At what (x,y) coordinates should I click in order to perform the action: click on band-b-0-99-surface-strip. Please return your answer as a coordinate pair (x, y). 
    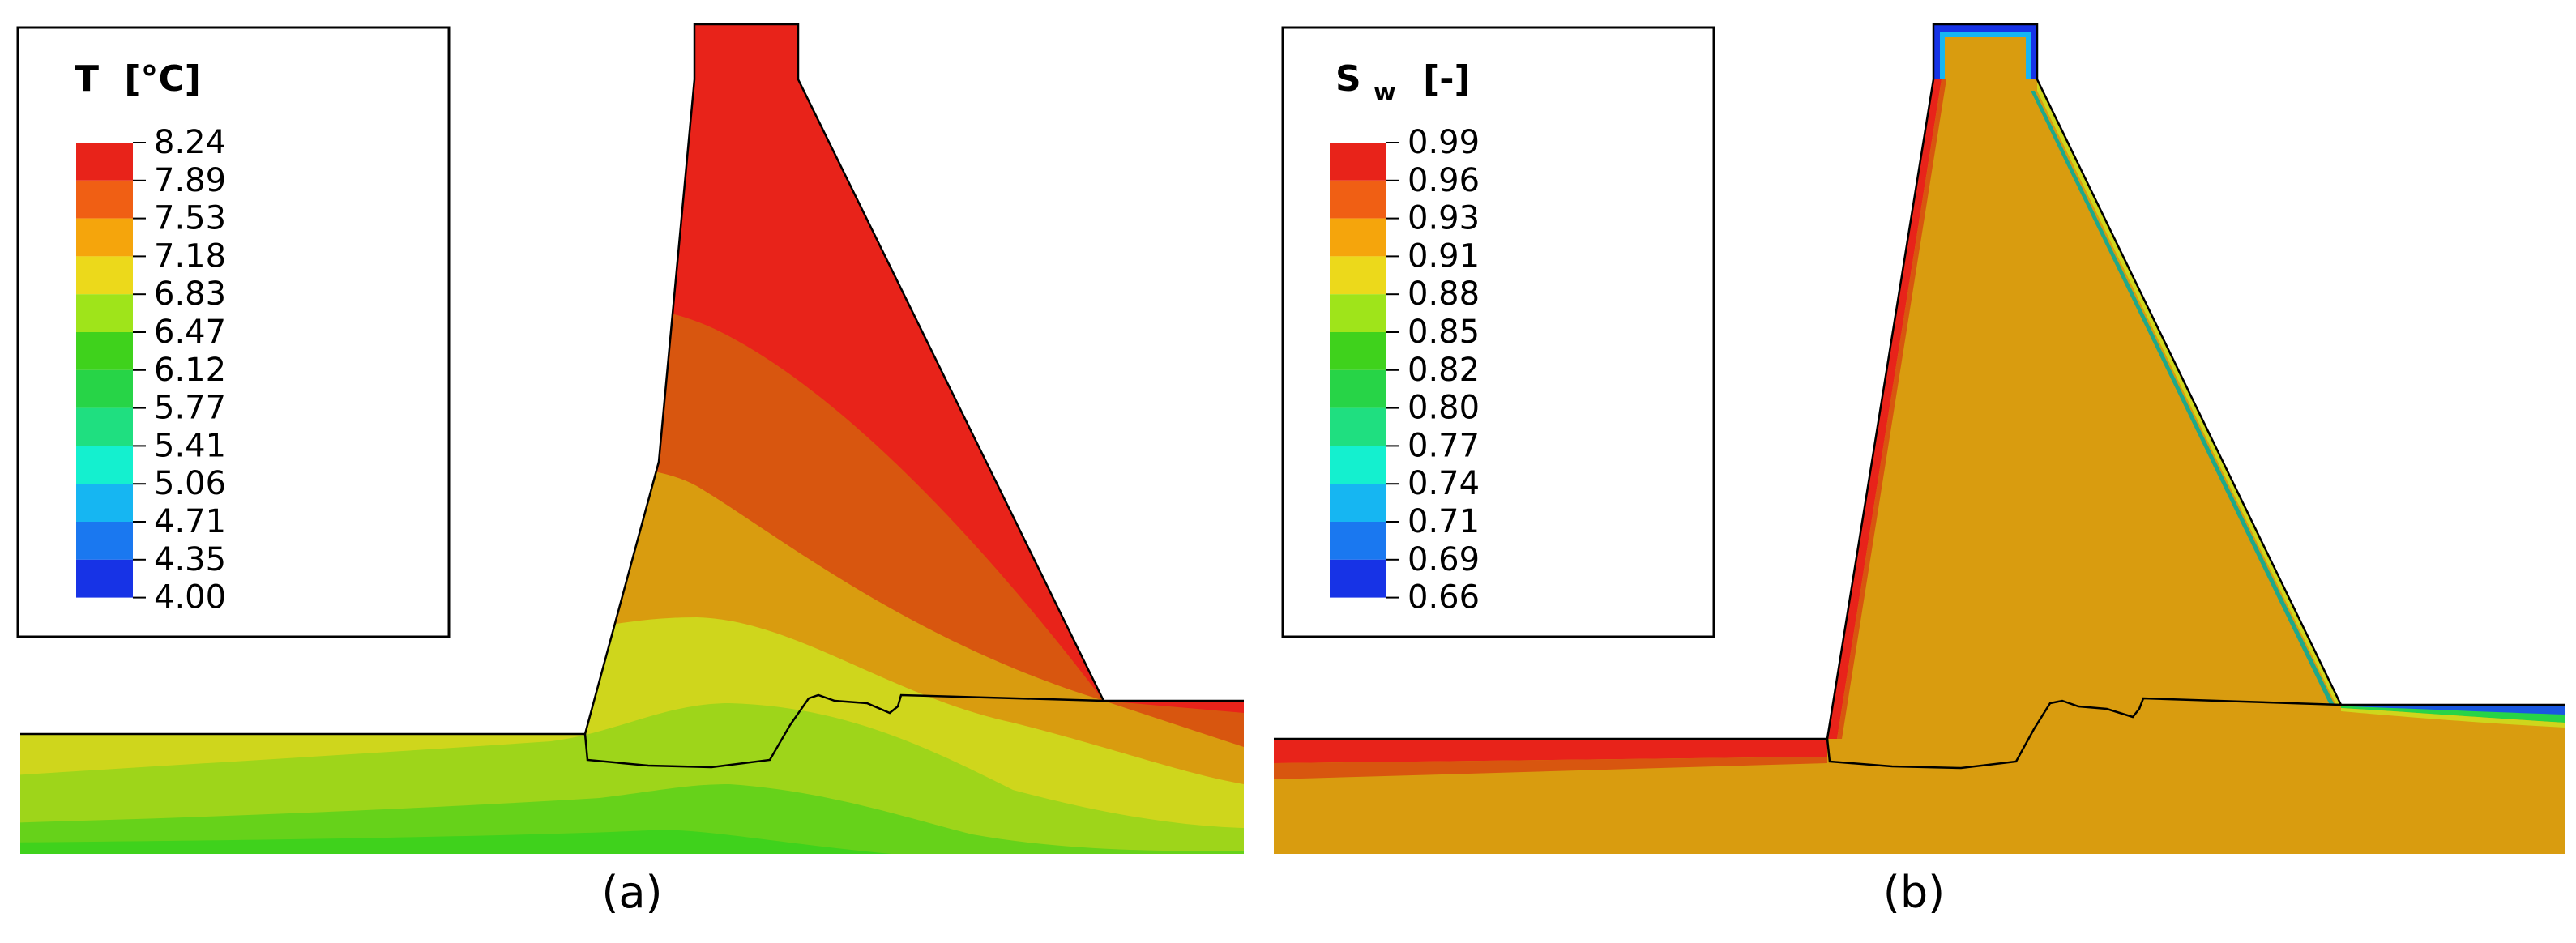
    Looking at the image, I should click on (1550, 751).